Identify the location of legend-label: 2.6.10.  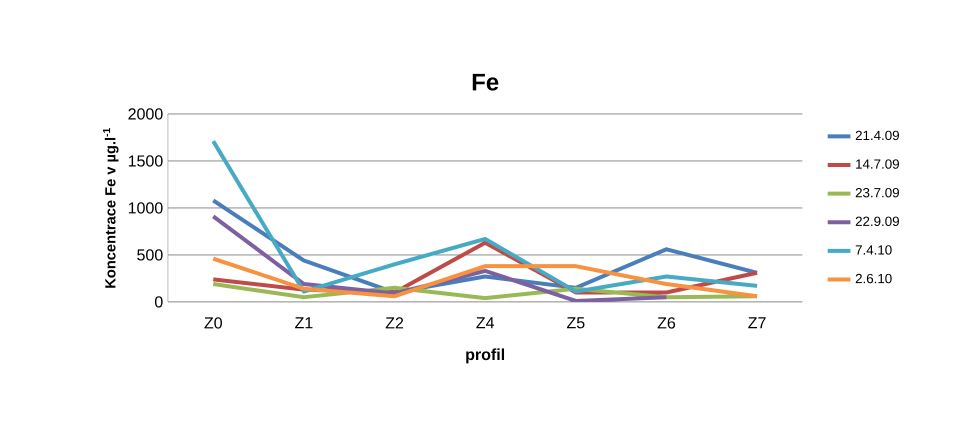
(874, 279).